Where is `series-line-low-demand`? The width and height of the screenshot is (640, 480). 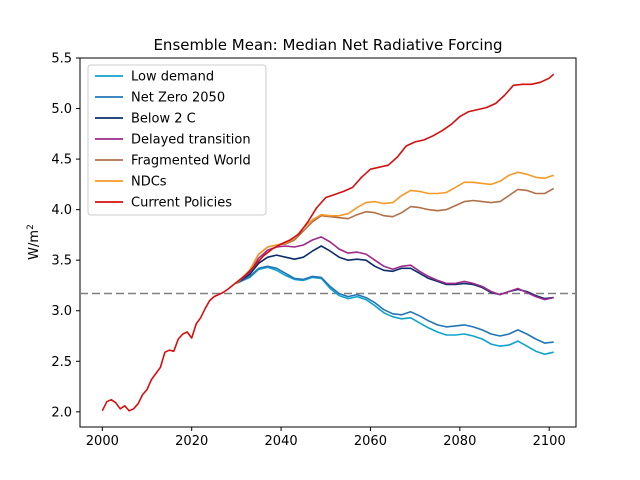
series-line-low-demand is located at coordinates (395, 311).